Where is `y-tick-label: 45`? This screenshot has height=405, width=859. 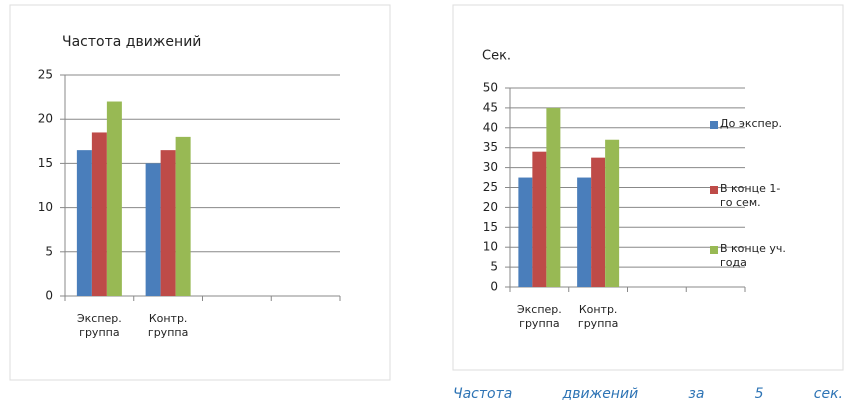 y-tick-label: 45 is located at coordinates (490, 107).